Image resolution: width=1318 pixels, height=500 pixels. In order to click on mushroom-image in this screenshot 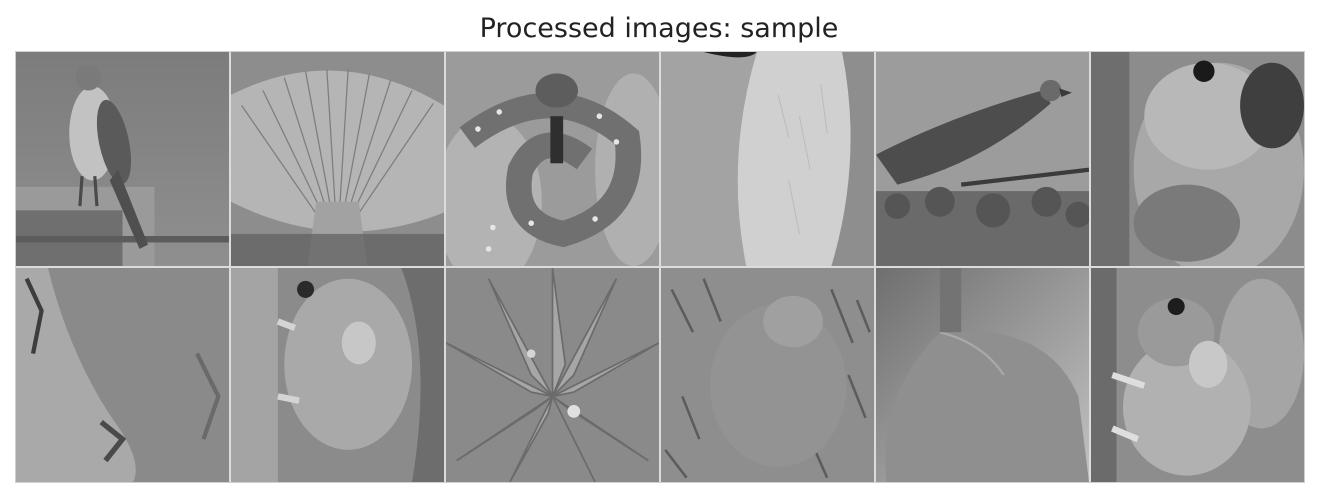, I will do `click(337, 159)`.